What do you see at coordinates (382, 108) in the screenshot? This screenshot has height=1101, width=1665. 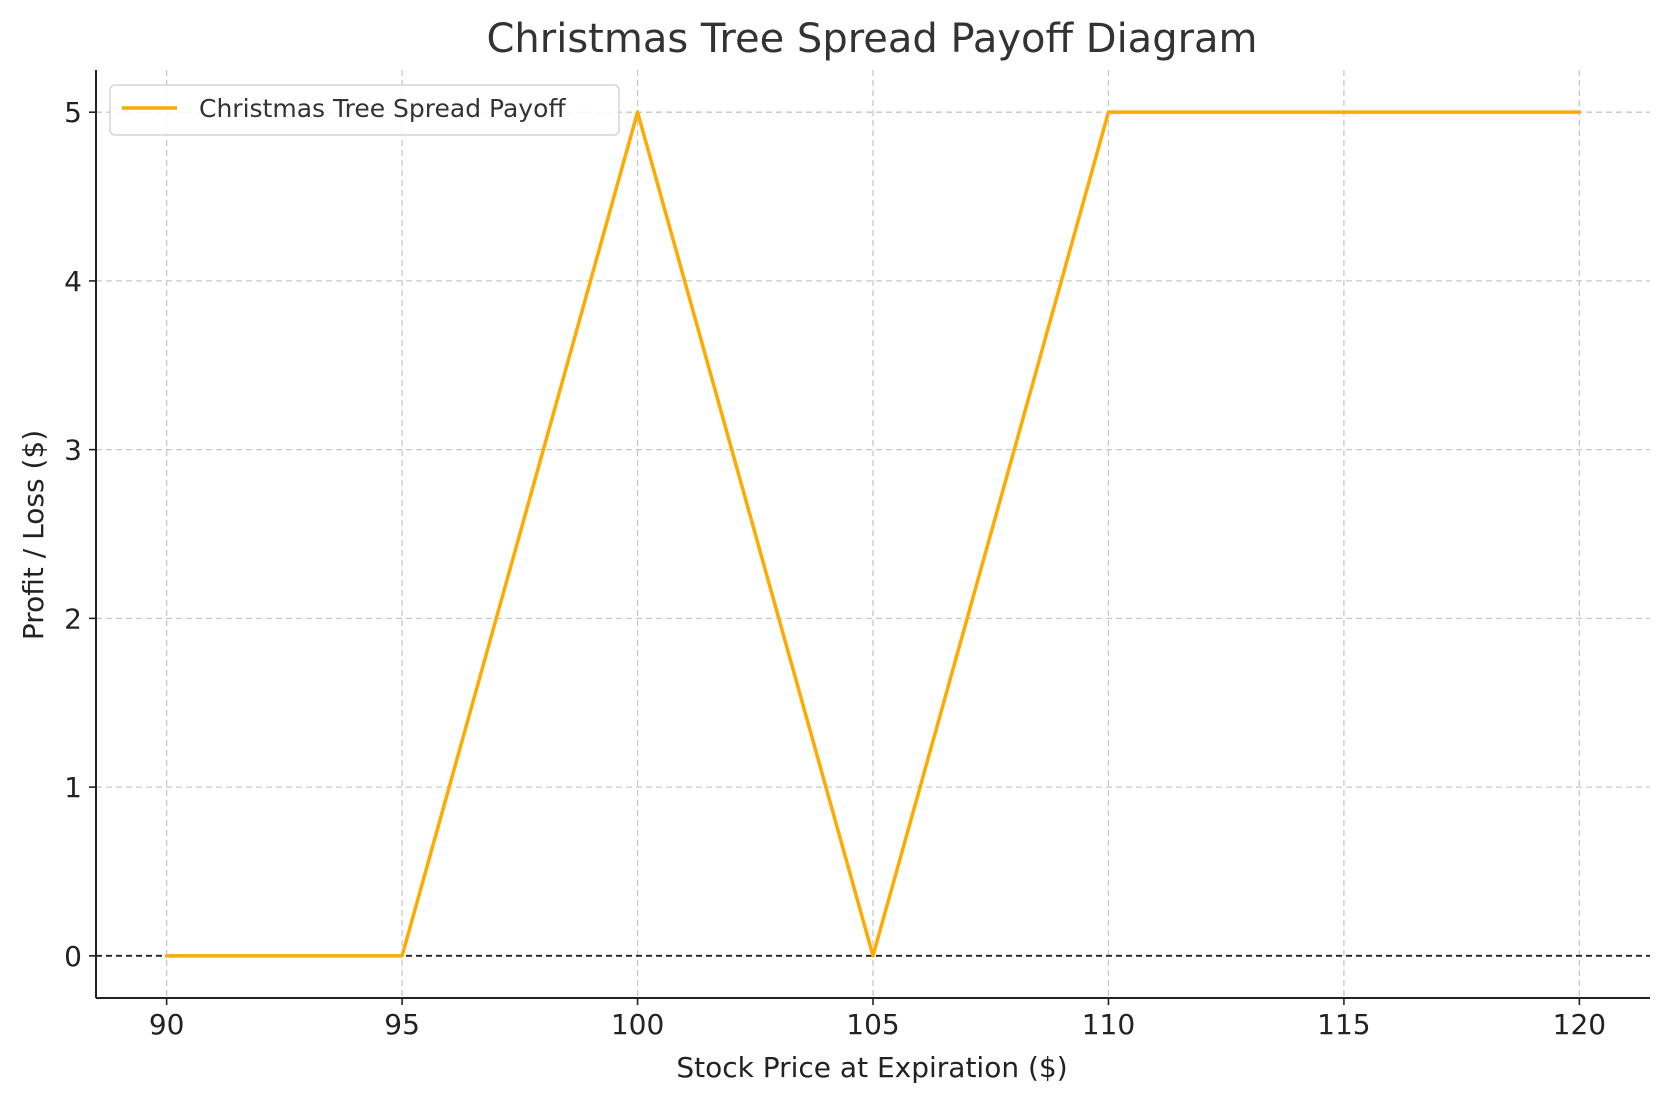 I see `legend-entry-label: Christmas Tree Spread Payoff` at bounding box center [382, 108].